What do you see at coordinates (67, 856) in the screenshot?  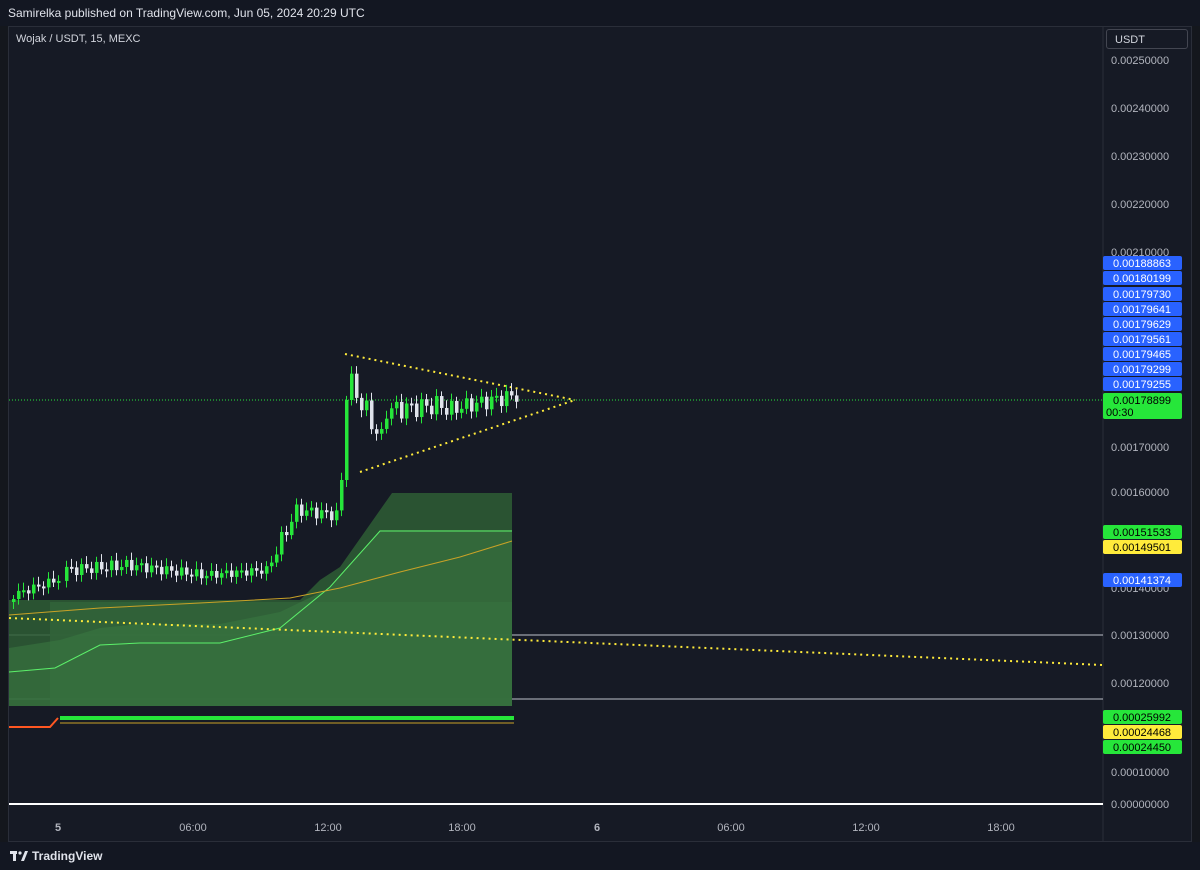 I see `brand-label: TradingView` at bounding box center [67, 856].